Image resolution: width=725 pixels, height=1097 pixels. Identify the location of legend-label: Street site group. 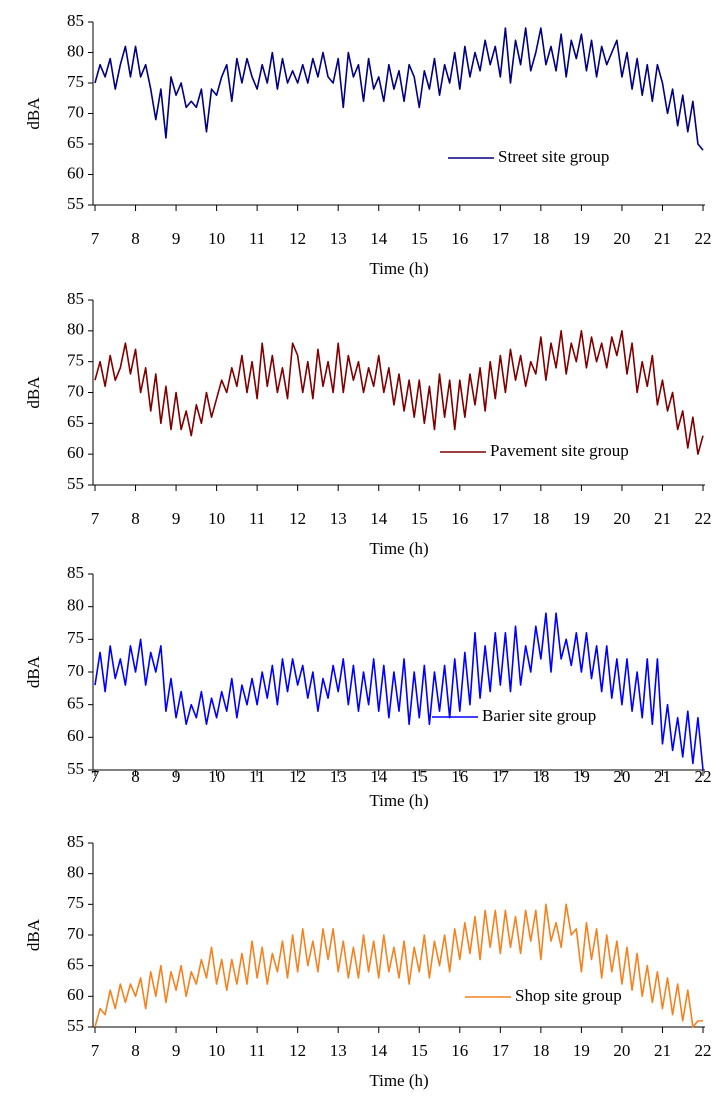
(553, 156).